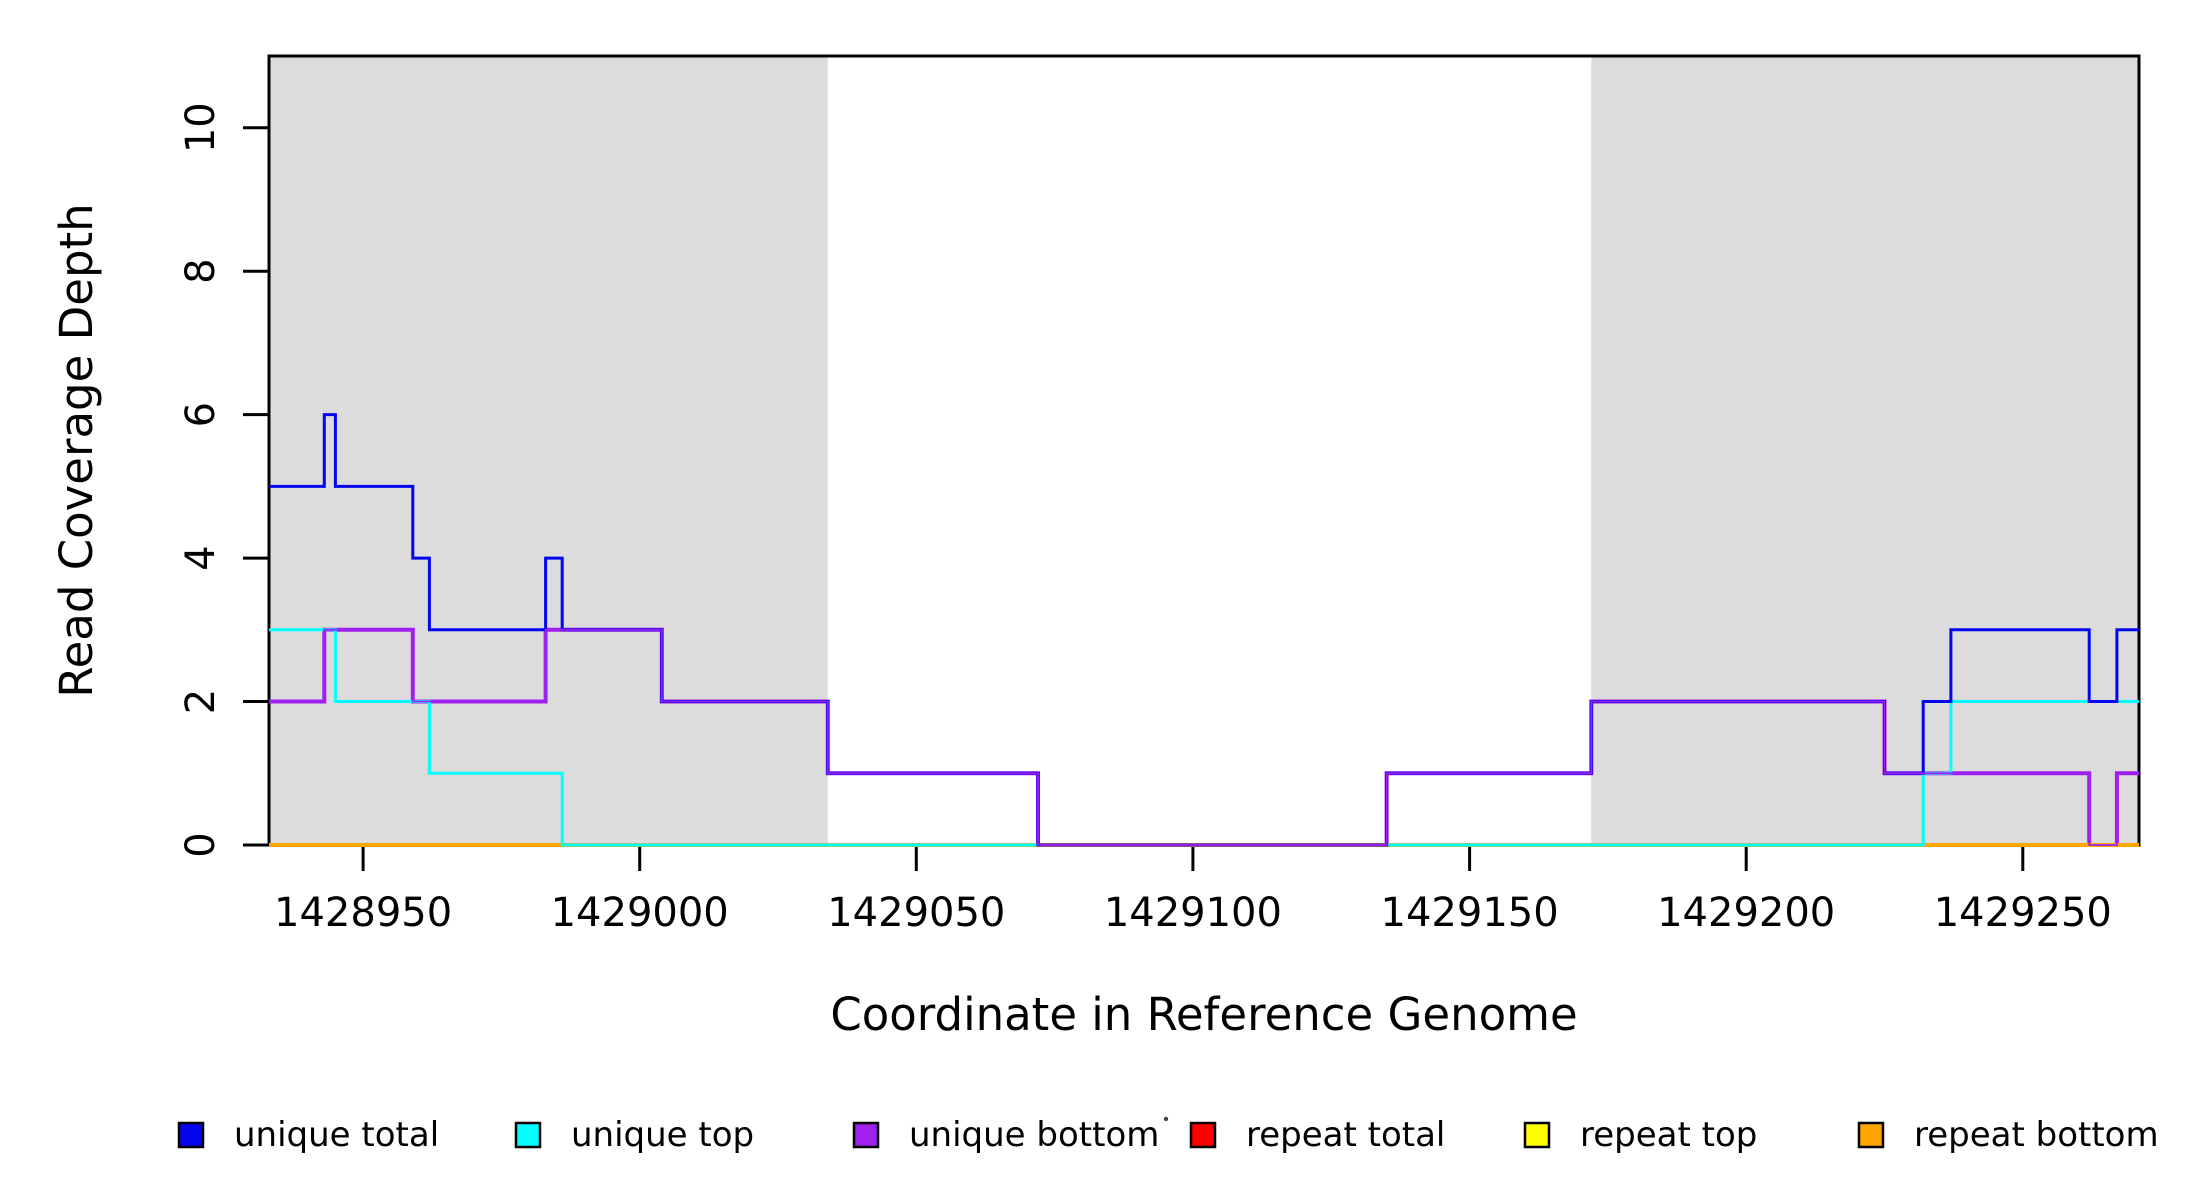 The height and width of the screenshot is (1200, 2200). I want to click on y-tick-label: 4, so click(201, 557).